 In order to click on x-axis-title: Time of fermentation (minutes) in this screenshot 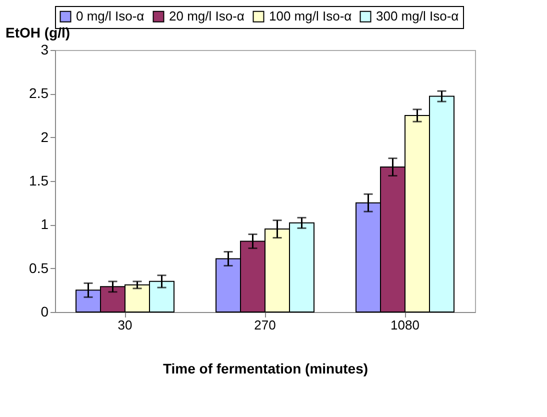, I will do `click(265, 368)`.